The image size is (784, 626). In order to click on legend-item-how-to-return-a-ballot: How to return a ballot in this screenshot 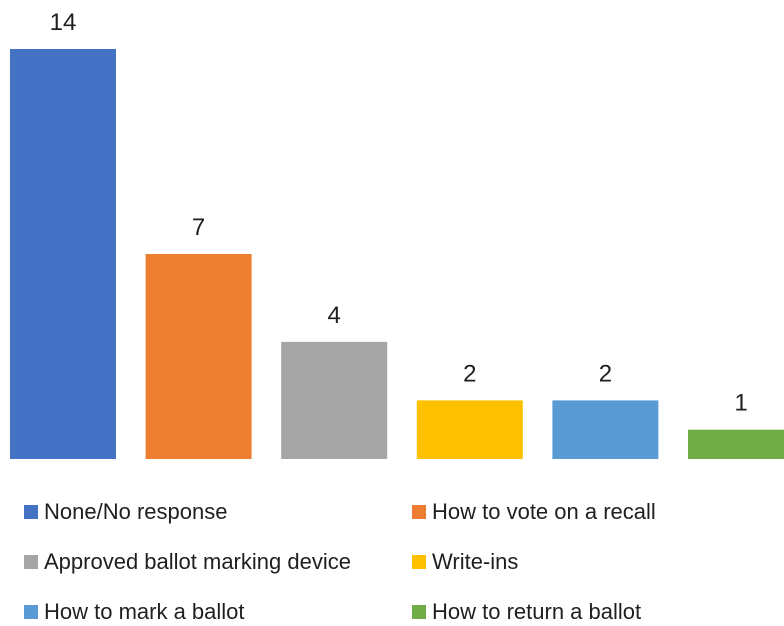, I will do `click(526, 612)`.